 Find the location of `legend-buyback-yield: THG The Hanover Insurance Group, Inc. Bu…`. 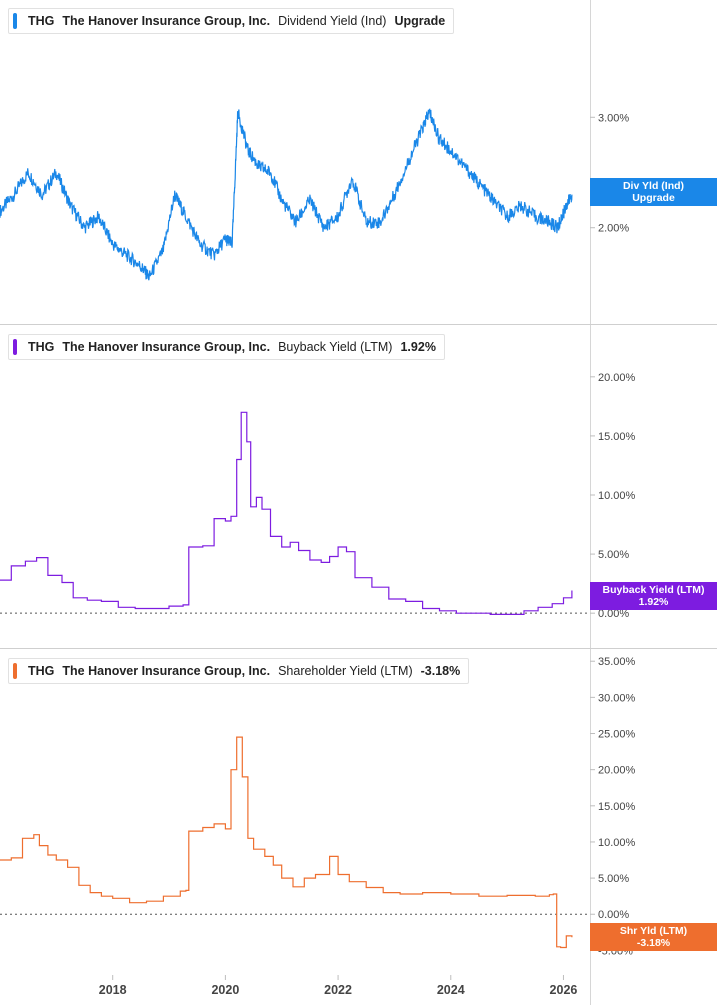

legend-buyback-yield: THG The Hanover Insurance Group, Inc. Bu… is located at coordinates (226, 347).